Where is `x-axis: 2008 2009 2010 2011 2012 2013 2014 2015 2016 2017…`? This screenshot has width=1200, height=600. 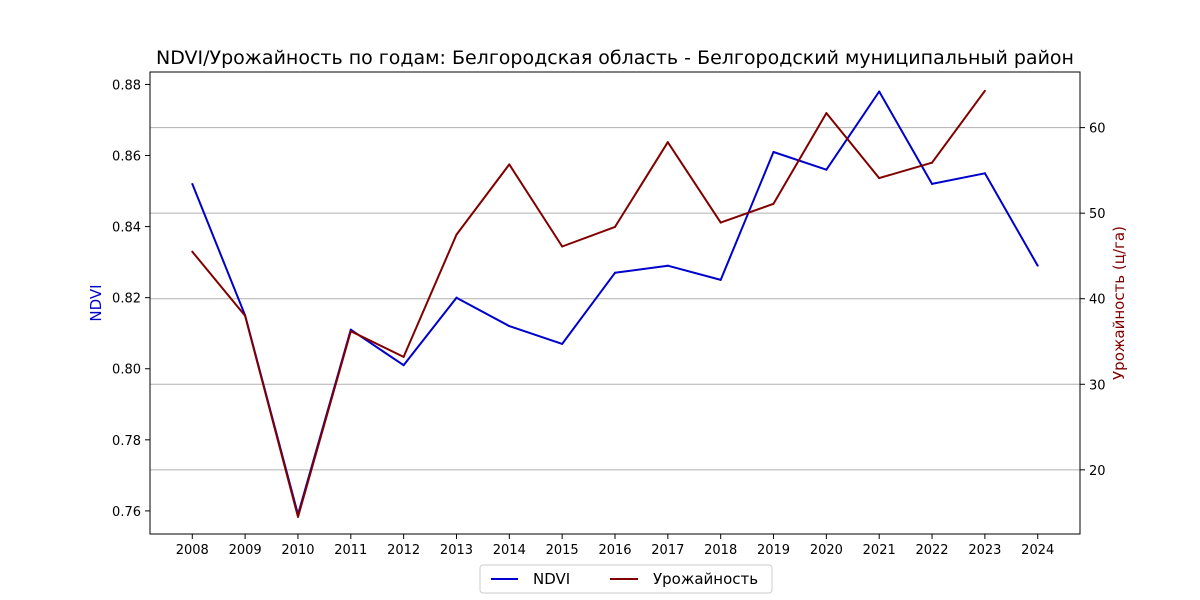
x-axis: 2008 2009 2010 2011 2012 2013 2014 2015 2016 2017… is located at coordinates (615, 546).